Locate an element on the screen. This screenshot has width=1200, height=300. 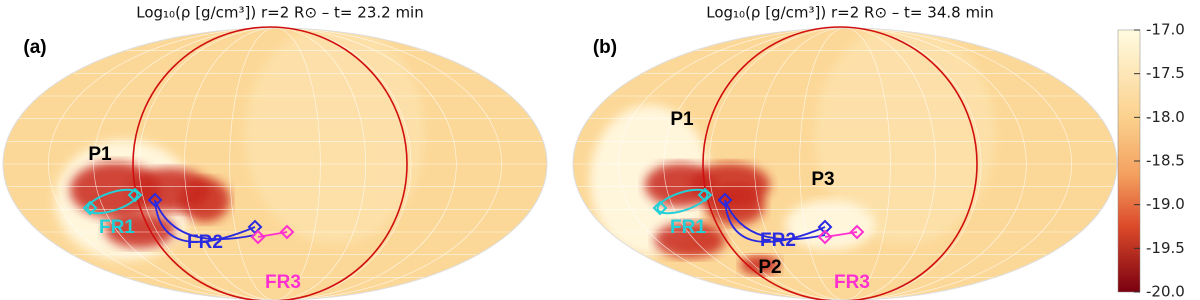
panel-title: Log₁₀(ρ [g/cm³]) r=2 R⊙ – t= 23.2 min is located at coordinates (279, 13).